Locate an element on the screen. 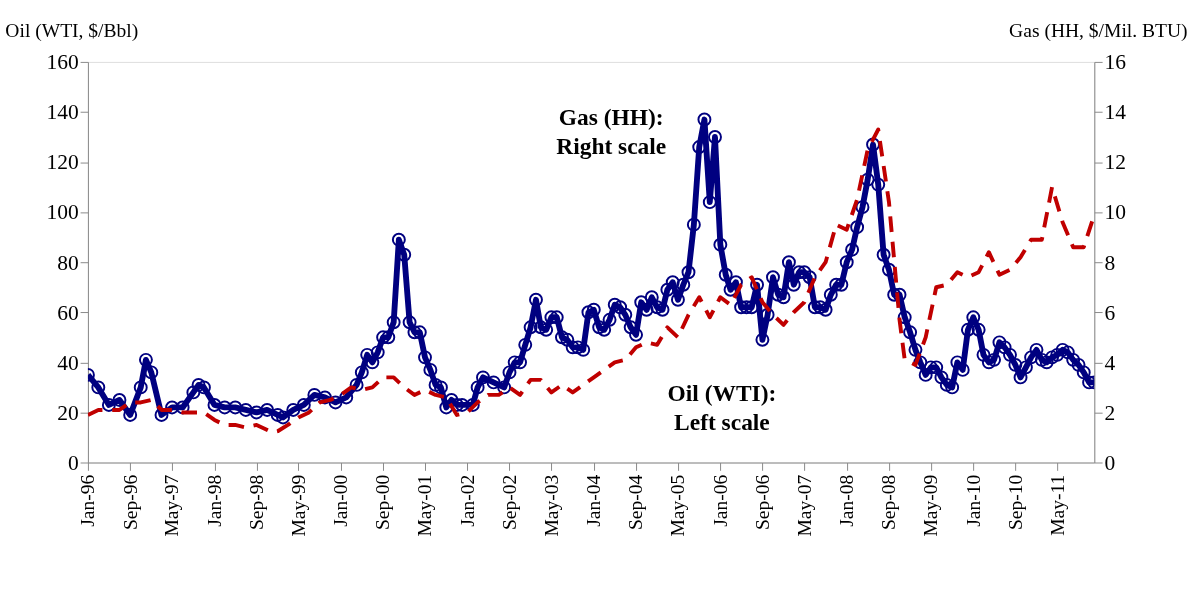 The image size is (1192, 597). y2-tick-label: 4 is located at coordinates (1110, 362).